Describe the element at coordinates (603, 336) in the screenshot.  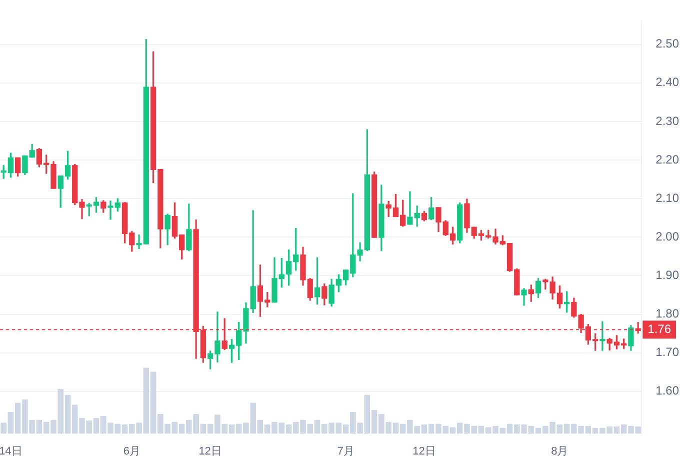
I see `candlestick` at that location.